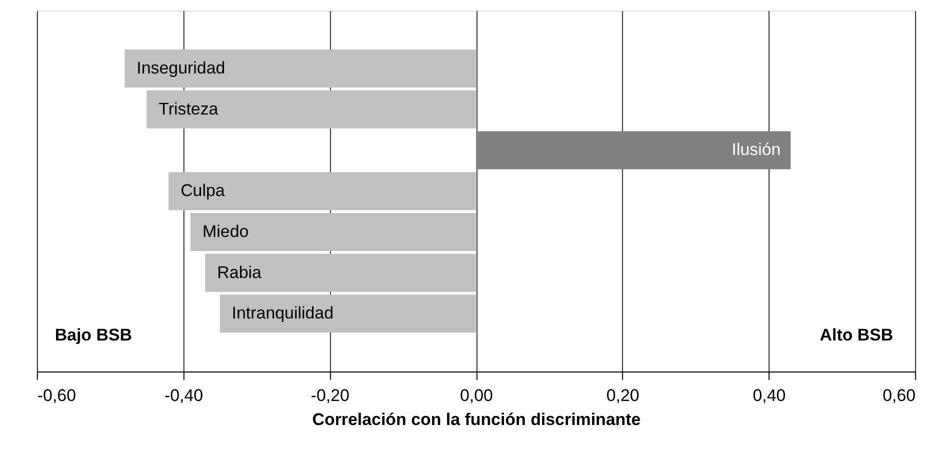 The image size is (942, 450). I want to click on x-tick-label: 0,00, so click(476, 395).